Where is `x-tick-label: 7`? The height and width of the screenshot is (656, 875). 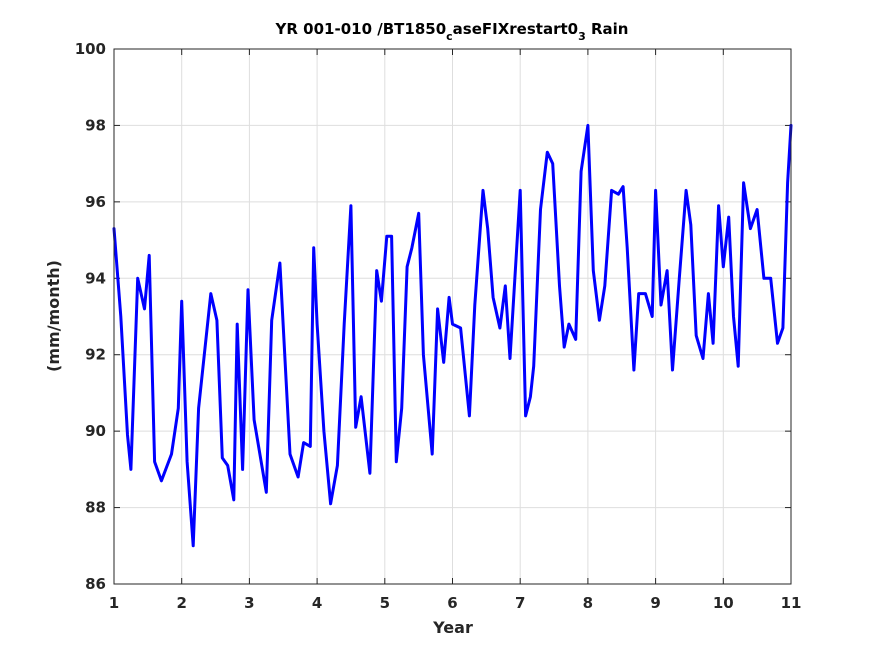
x-tick-label: 7 is located at coordinates (520, 603).